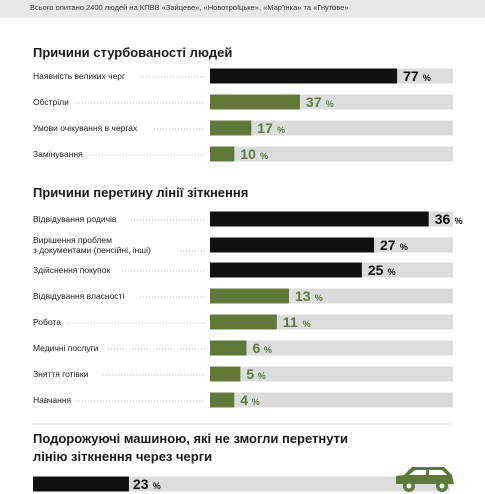 This screenshot has height=494, width=485. Describe the element at coordinates (75, 219) in the screenshot. I see `category-label: Відвідування родичів` at that location.